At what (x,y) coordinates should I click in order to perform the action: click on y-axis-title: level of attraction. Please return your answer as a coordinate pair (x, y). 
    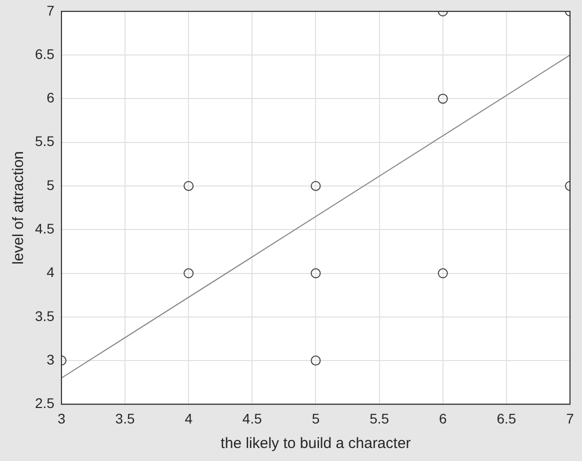
    Looking at the image, I should click on (19, 208).